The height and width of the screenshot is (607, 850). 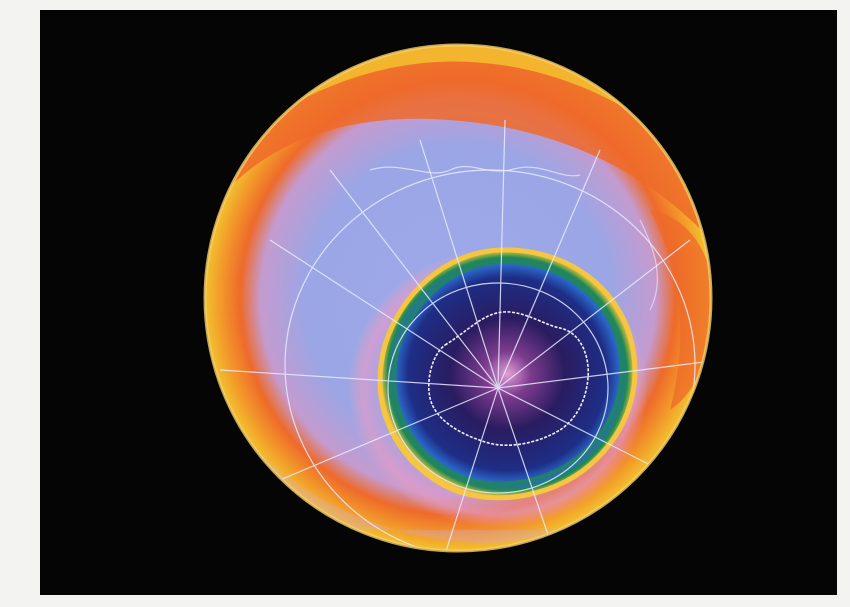 I want to click on continent-outline-top, so click(x=475, y=171).